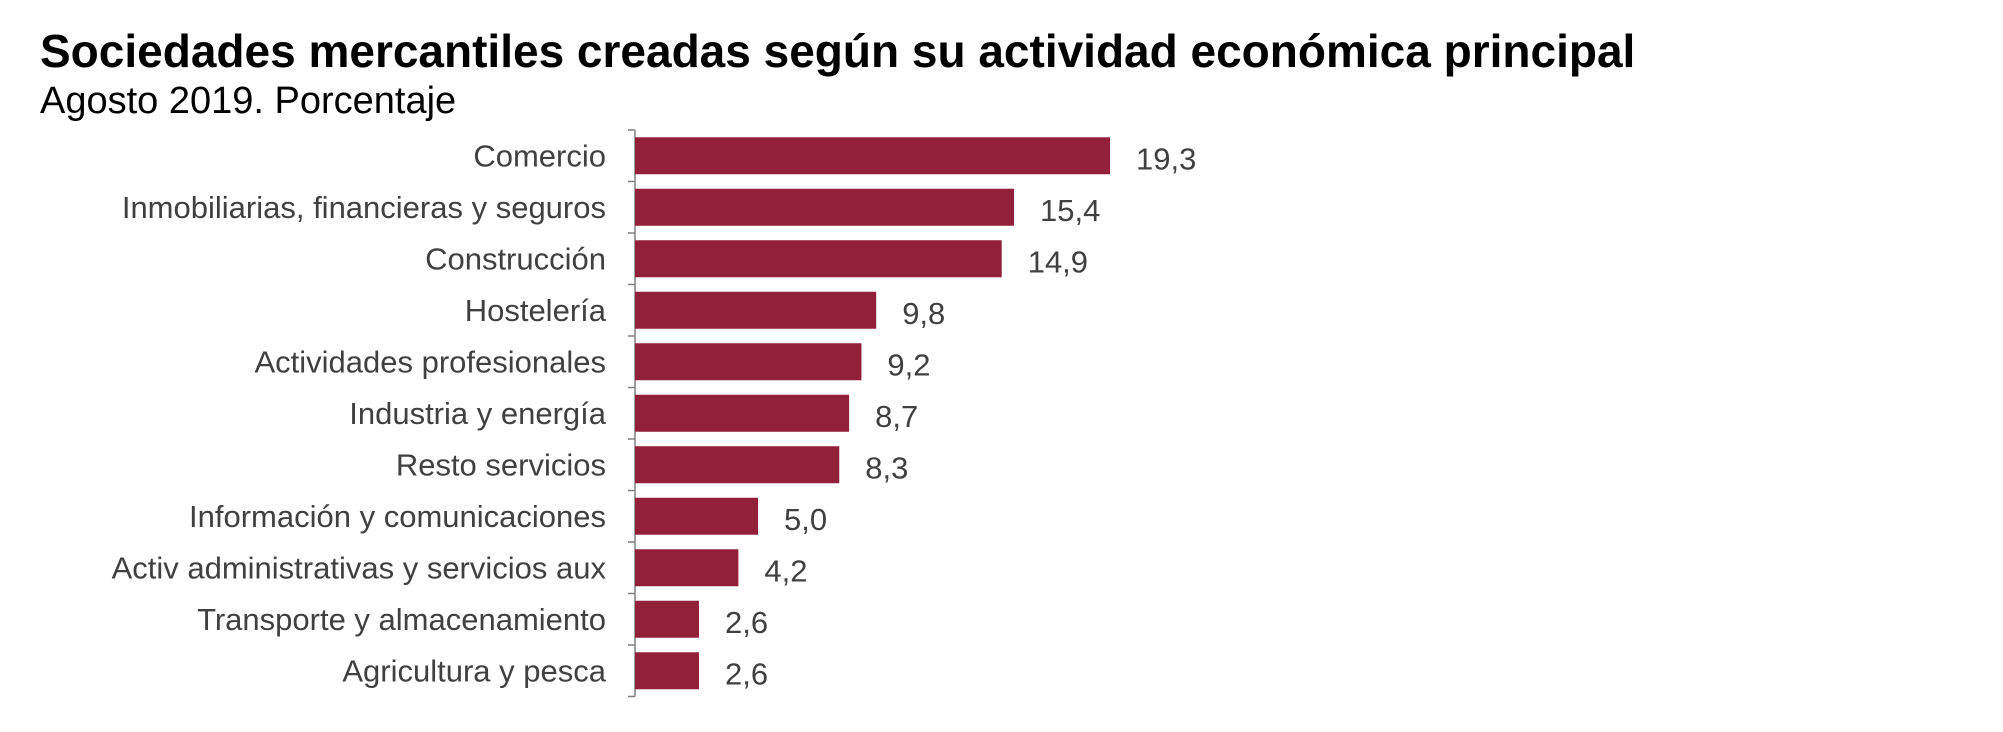  I want to click on category-label: Comercio, so click(539, 155).